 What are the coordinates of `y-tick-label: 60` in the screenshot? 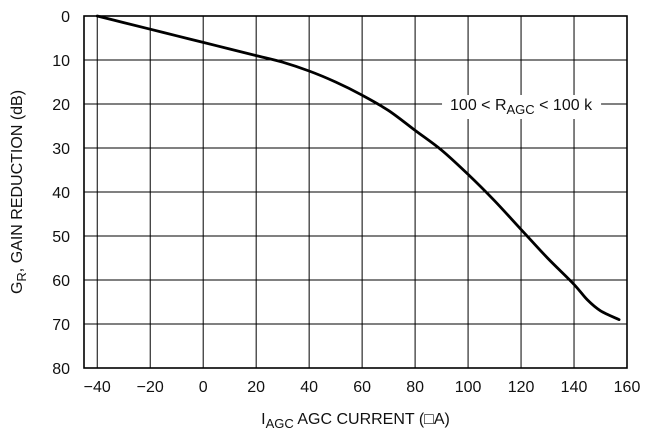 It's located at (61, 281).